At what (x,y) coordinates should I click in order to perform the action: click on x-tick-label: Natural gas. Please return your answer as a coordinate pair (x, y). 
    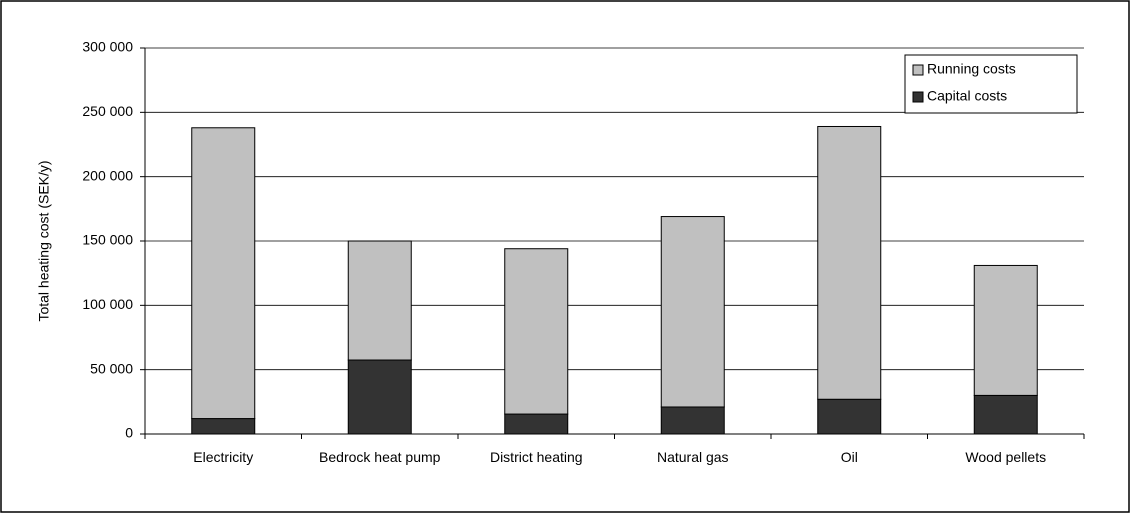
    Looking at the image, I should click on (692, 457).